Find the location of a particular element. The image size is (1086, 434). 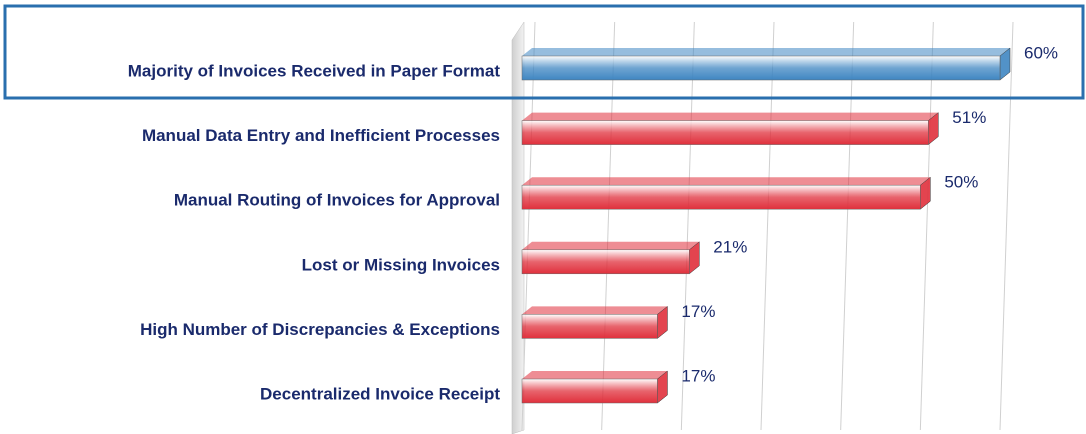

category-label: Lost or Missing Invoices is located at coordinates (401, 264).